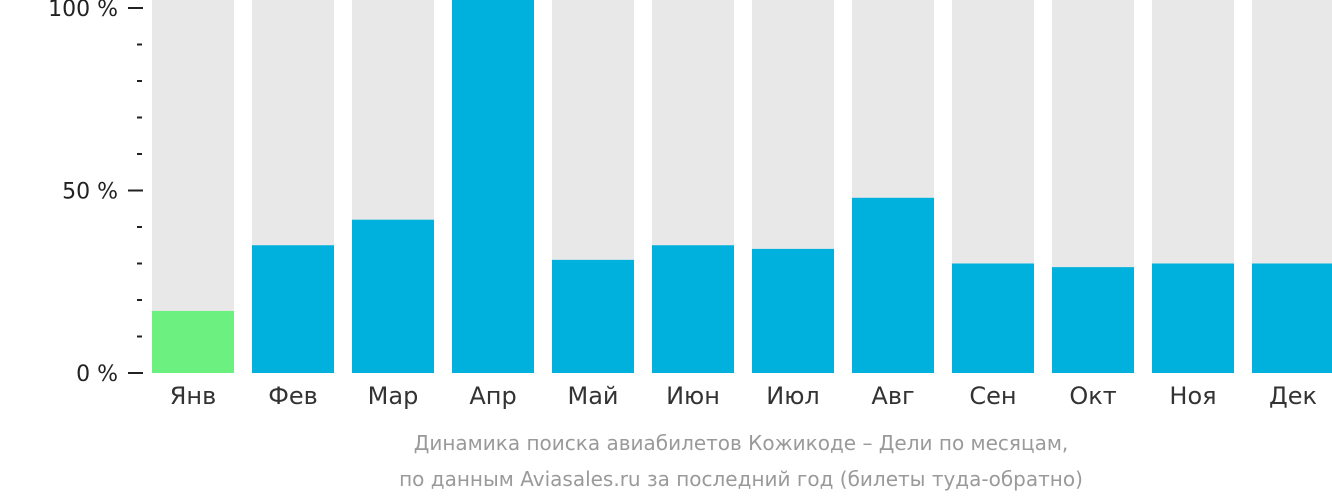 Image resolution: width=1332 pixels, height=502 pixels. I want to click on x-tick-label: Фев, so click(293, 396).